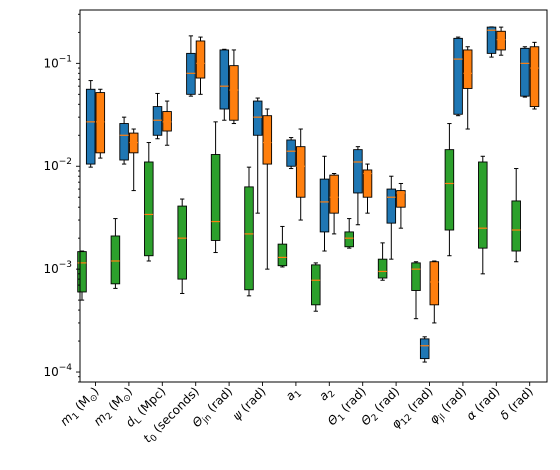  I want to click on x-tick-label: α (rad), so click(483, 403).